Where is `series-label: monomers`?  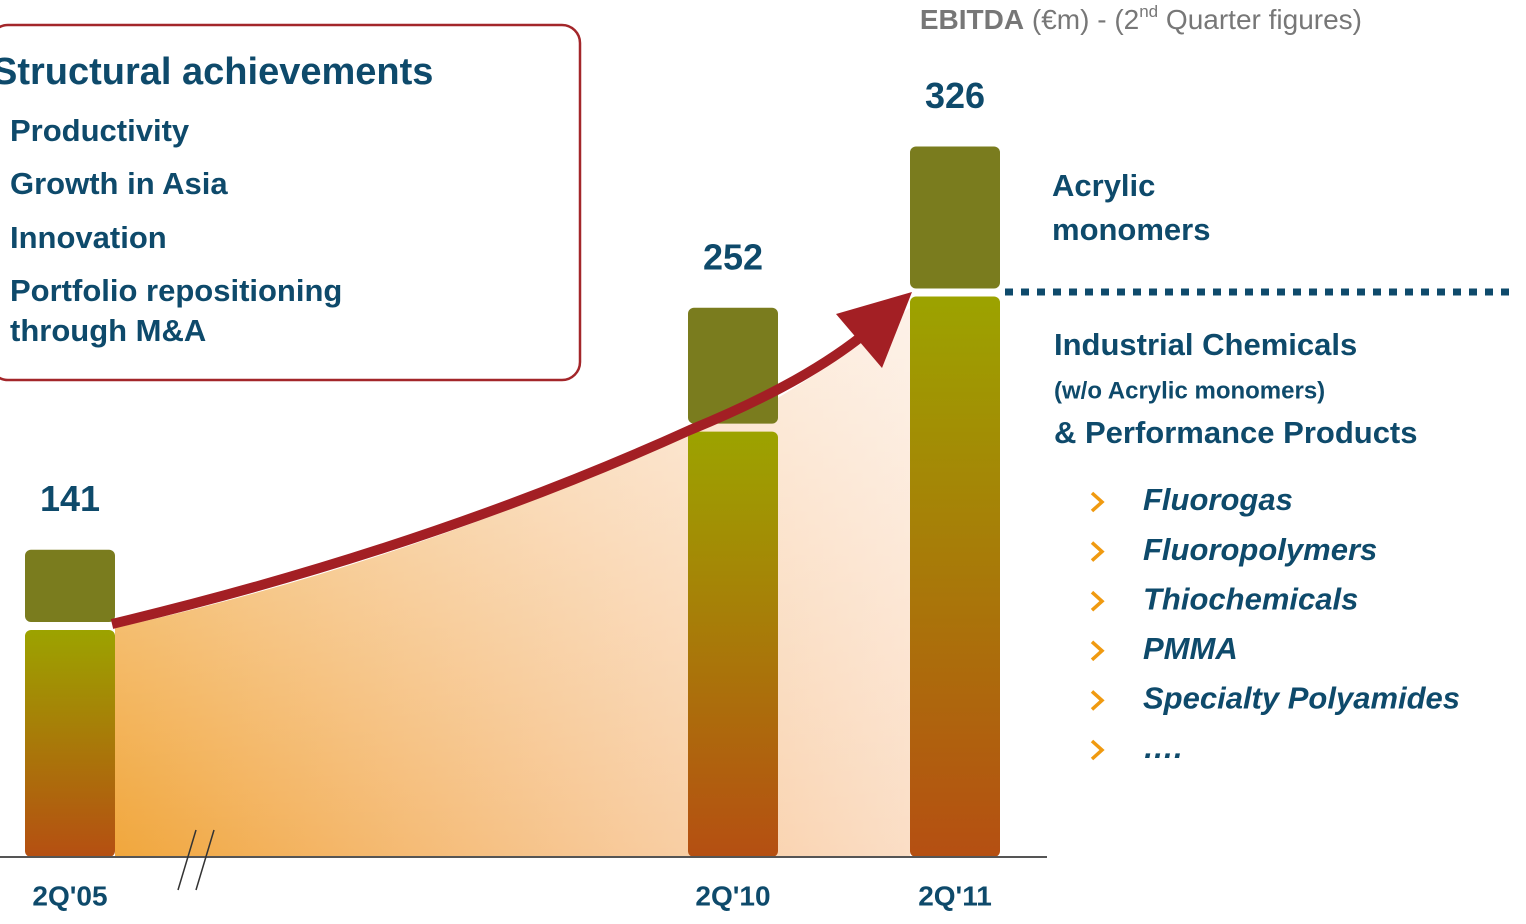 series-label: monomers is located at coordinates (1131, 229).